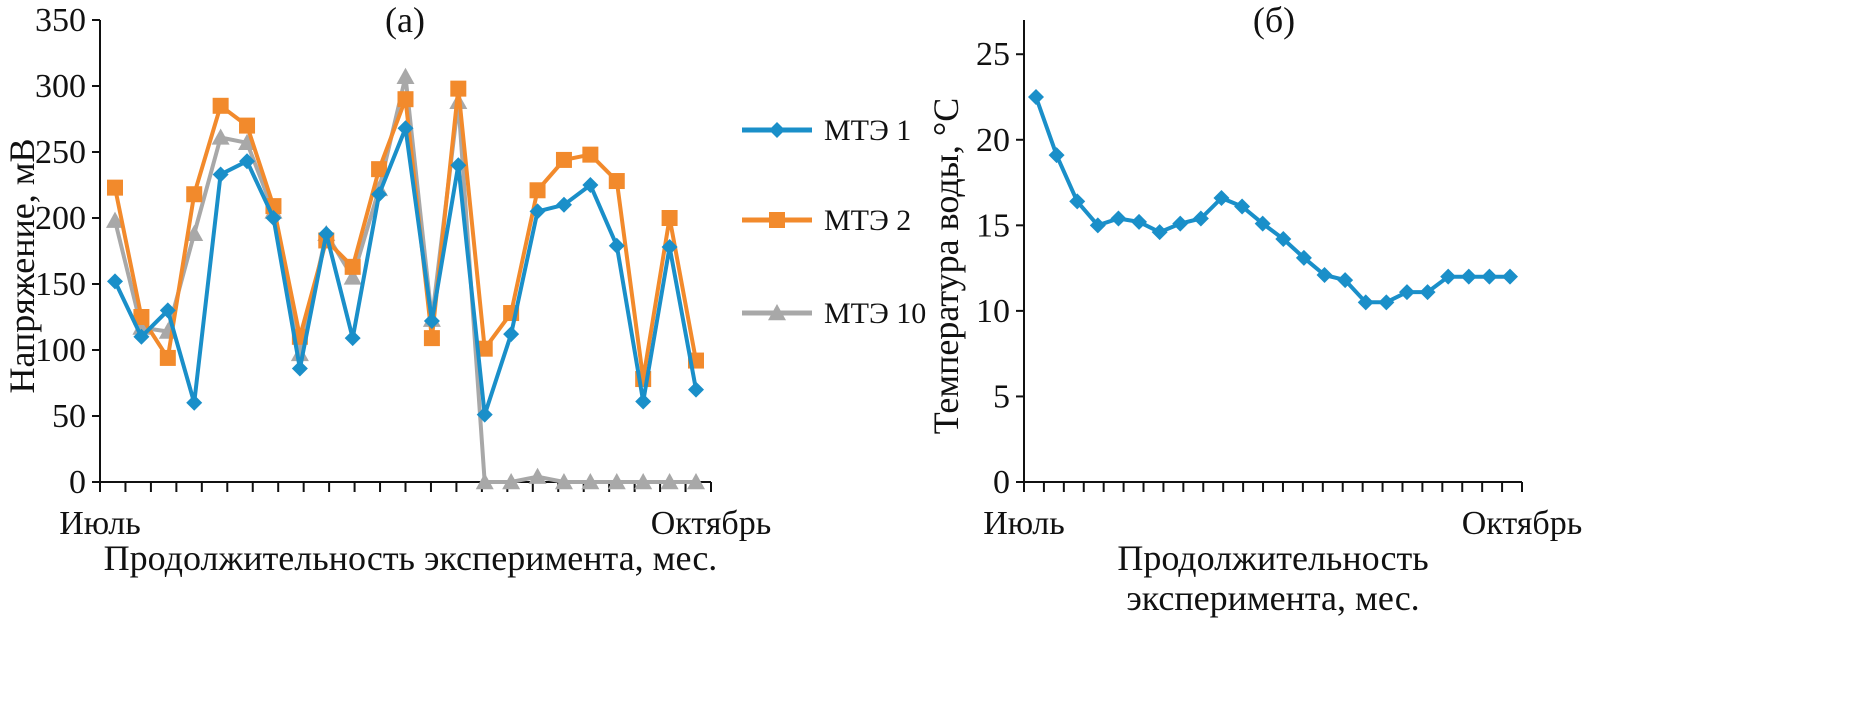  I want to click on y-tick-label: 15, so click(993, 225).